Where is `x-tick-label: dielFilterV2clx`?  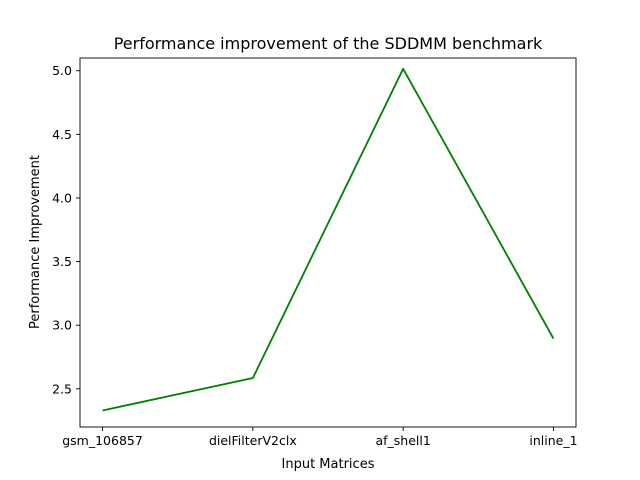 x-tick-label: dielFilterV2clx is located at coordinates (253, 440).